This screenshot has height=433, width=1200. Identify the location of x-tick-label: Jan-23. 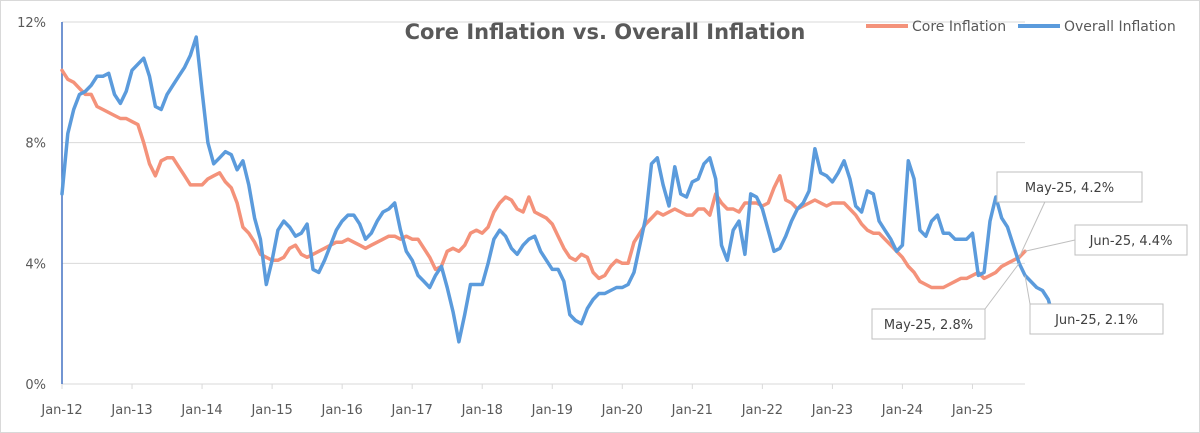
(832, 410).